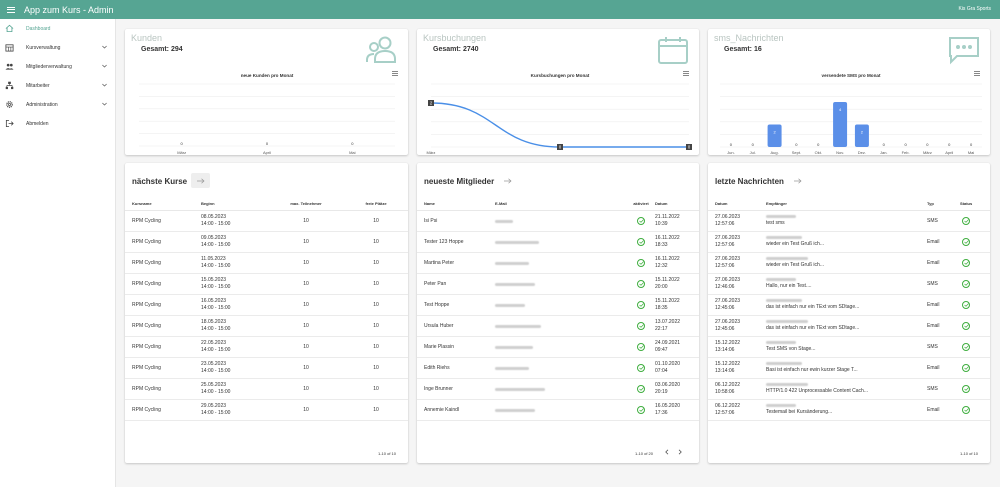 The image size is (1000, 487). What do you see at coordinates (37, 123) in the screenshot?
I see `sidebar-item-label: Abmelden` at bounding box center [37, 123].